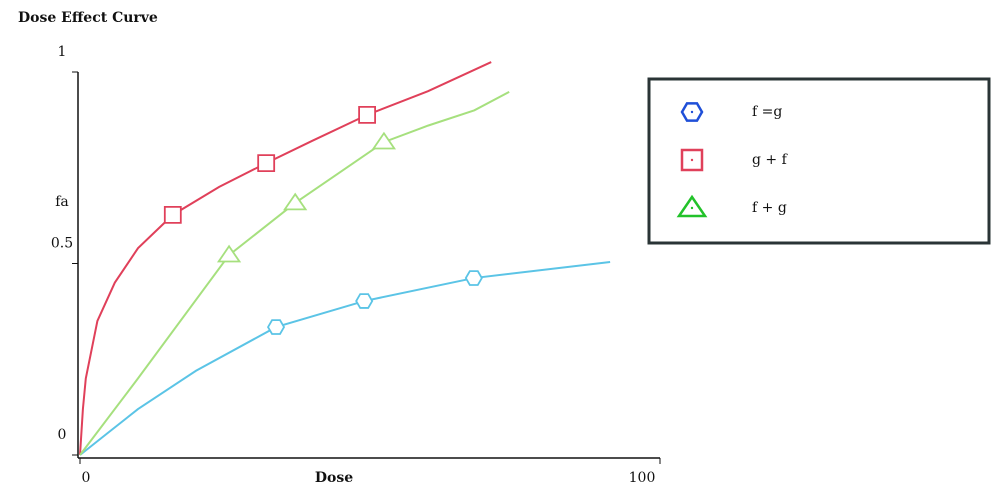 Image resolution: width=1000 pixels, height=497 pixels. What do you see at coordinates (334, 478) in the screenshot?
I see `x-axis-label: Dose` at bounding box center [334, 478].